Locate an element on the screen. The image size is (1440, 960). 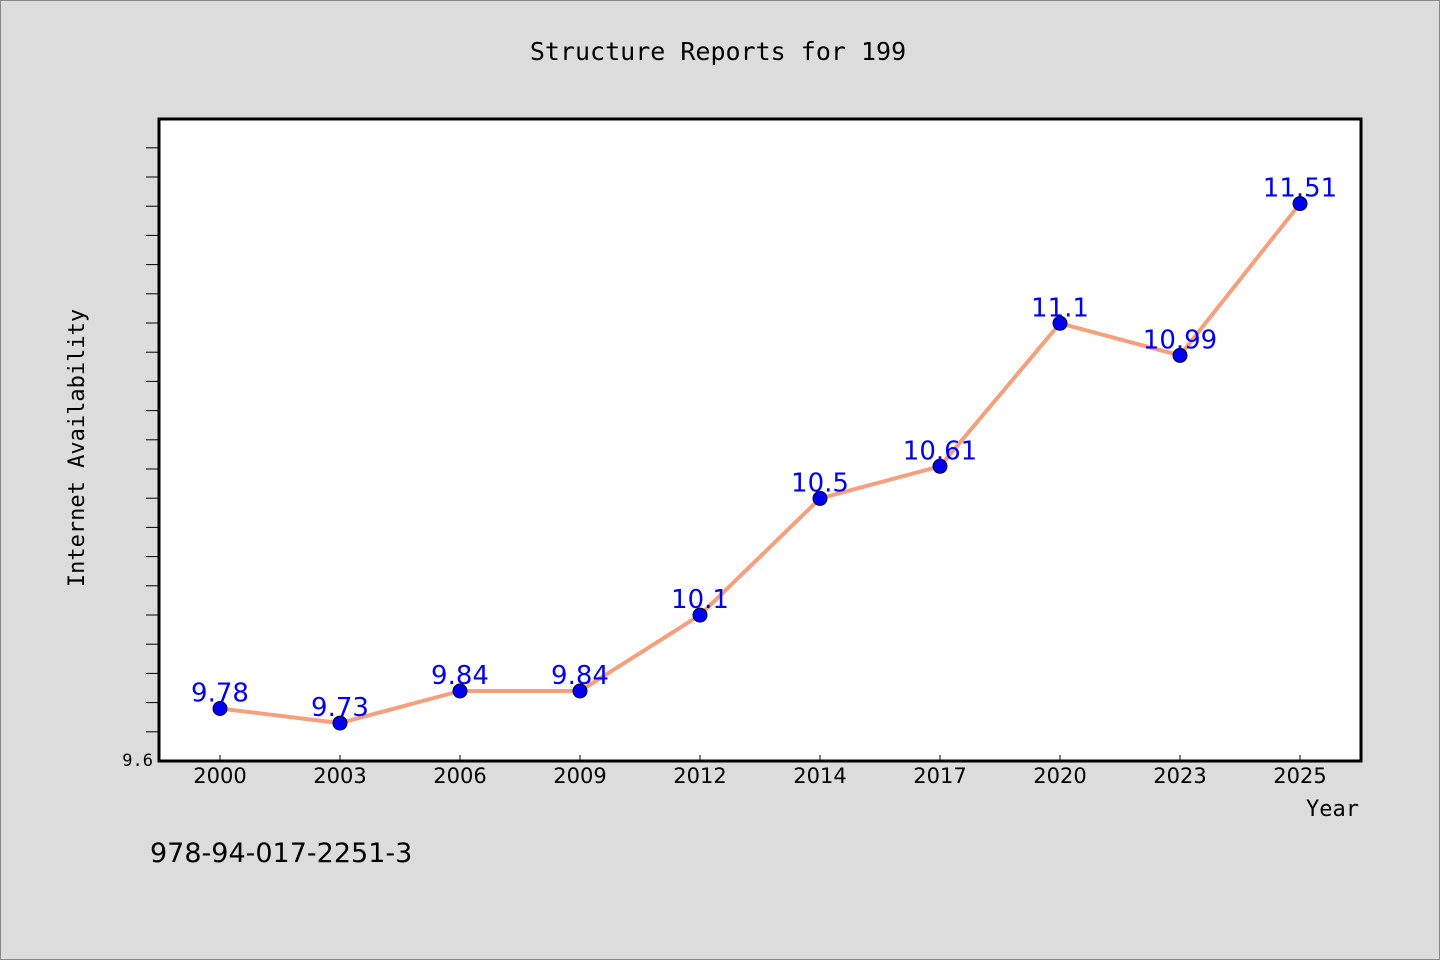
data-label: 10.1 is located at coordinates (700, 600).